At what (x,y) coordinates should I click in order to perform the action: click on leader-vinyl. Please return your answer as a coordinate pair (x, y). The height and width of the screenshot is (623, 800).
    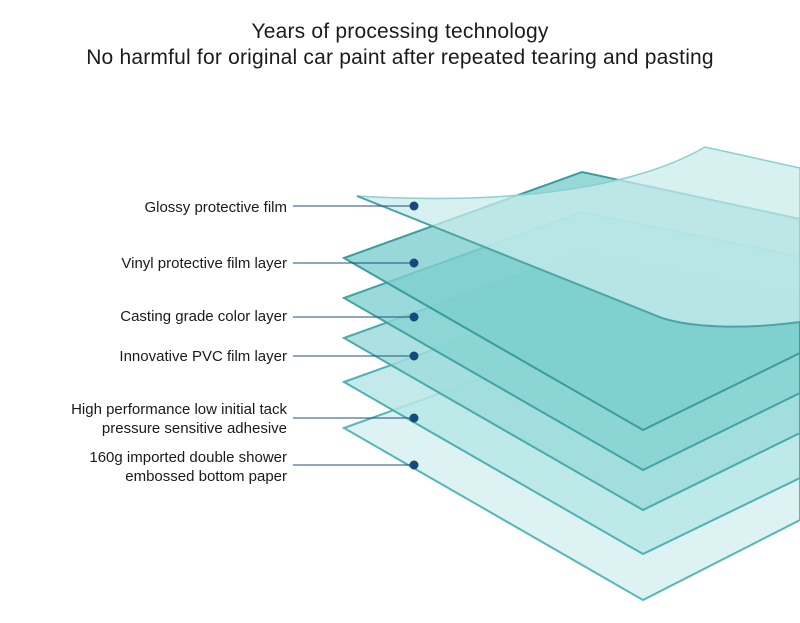
    Looking at the image, I should click on (356, 263).